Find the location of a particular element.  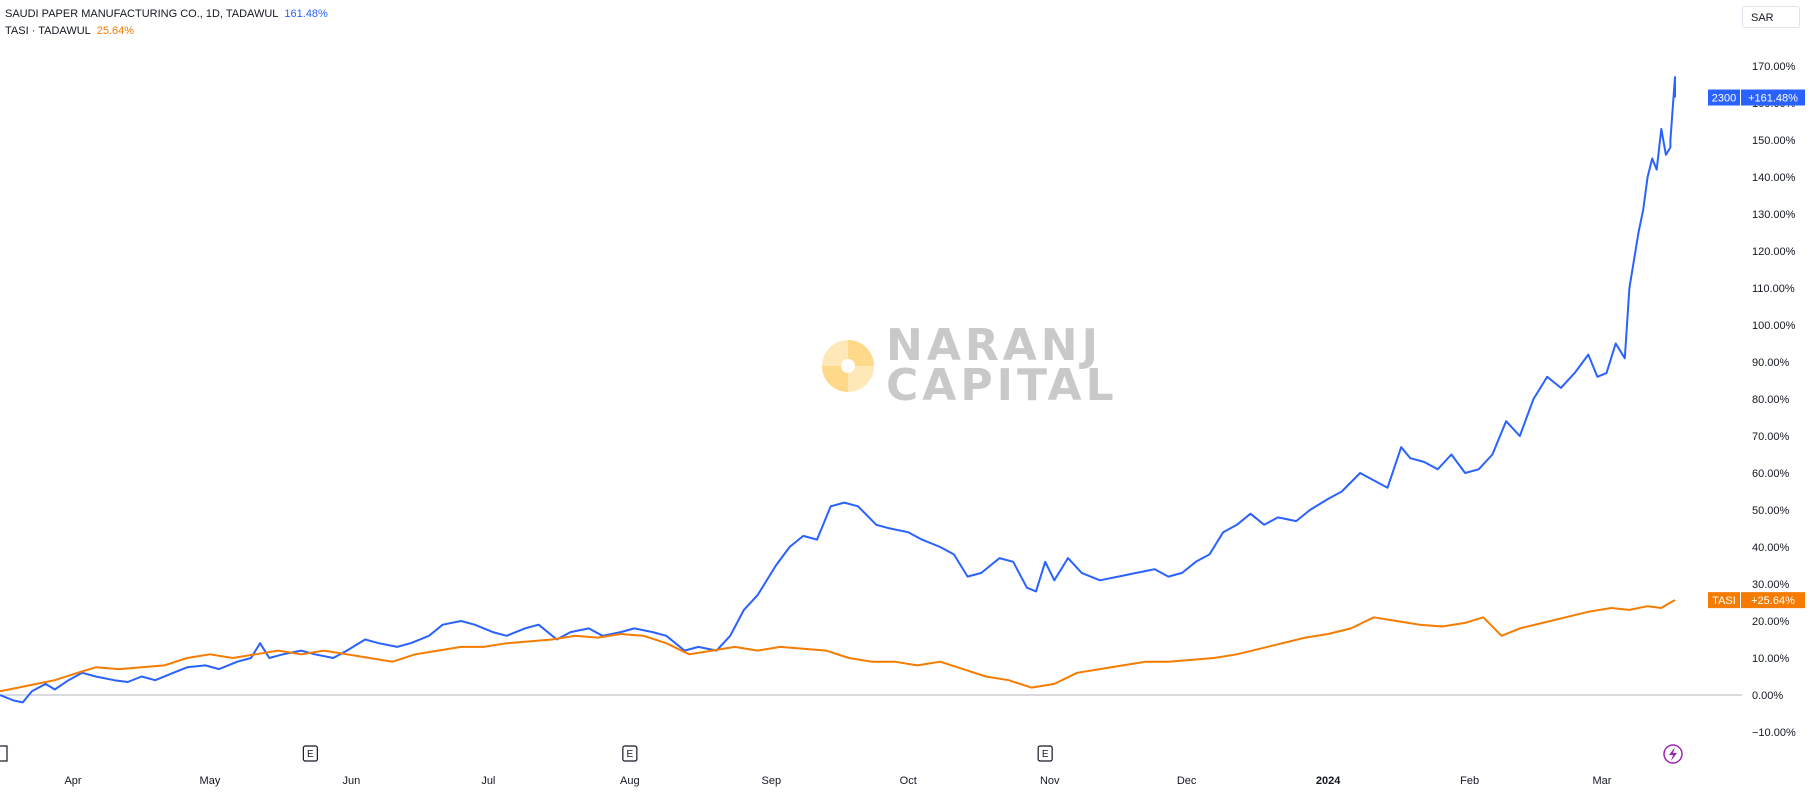

legend-series2: TASI · TADAWUL 25.64% is located at coordinates (69, 31).